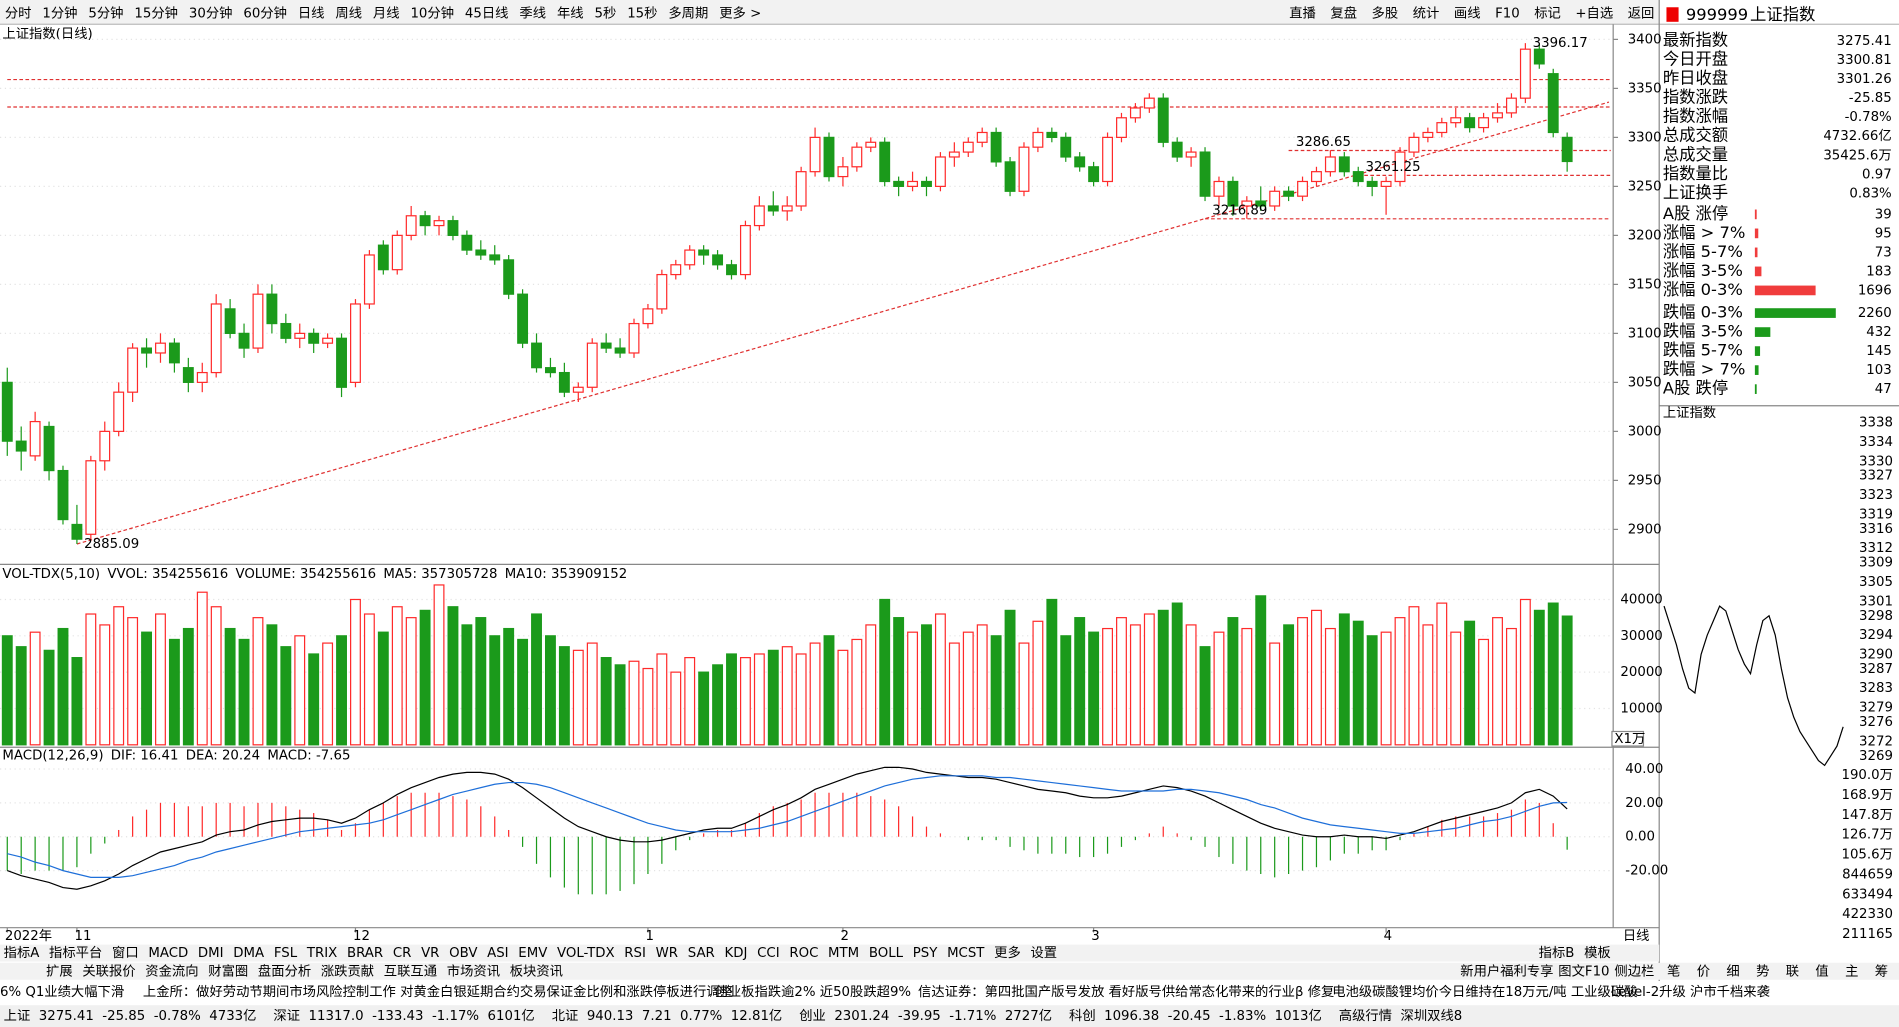 This screenshot has width=1899, height=1027. Describe the element at coordinates (1467, 13) in the screenshot. I see `toolbar-button: 画线` at that location.